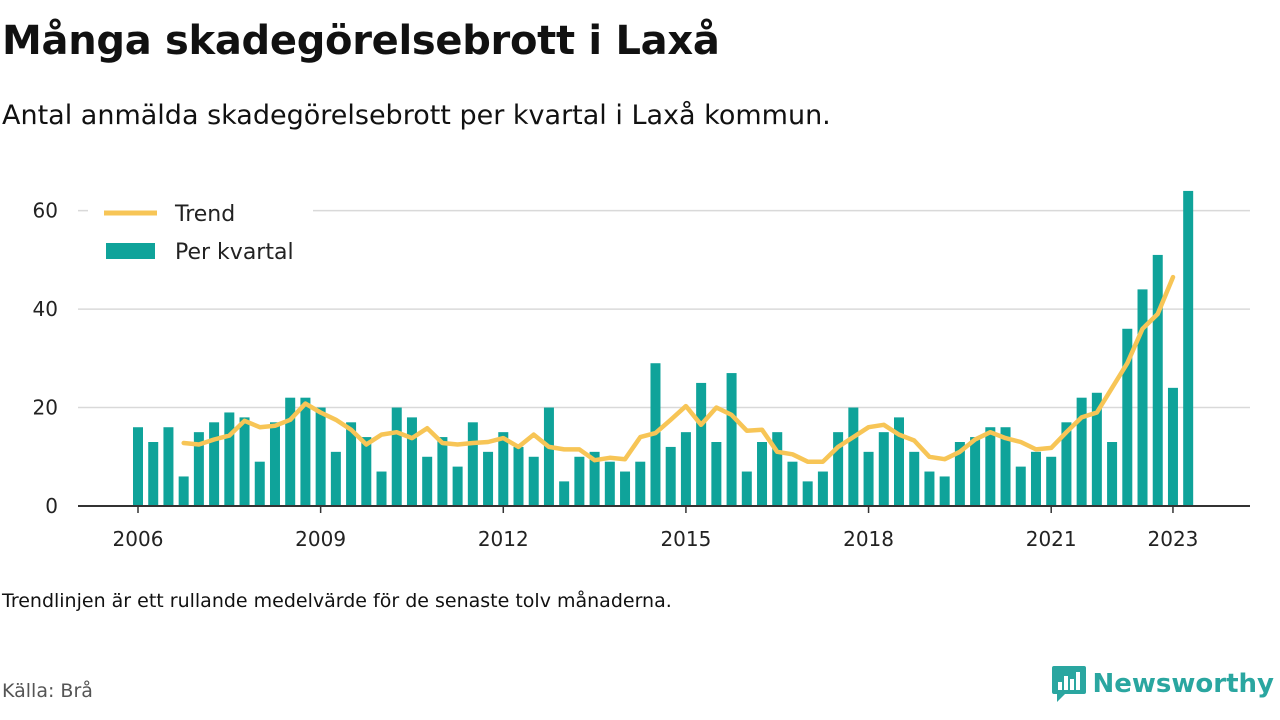 Image resolution: width=1280 pixels, height=720 pixels. Describe the element at coordinates (138, 539) in the screenshot. I see `x-tick-label: 2006` at that location.